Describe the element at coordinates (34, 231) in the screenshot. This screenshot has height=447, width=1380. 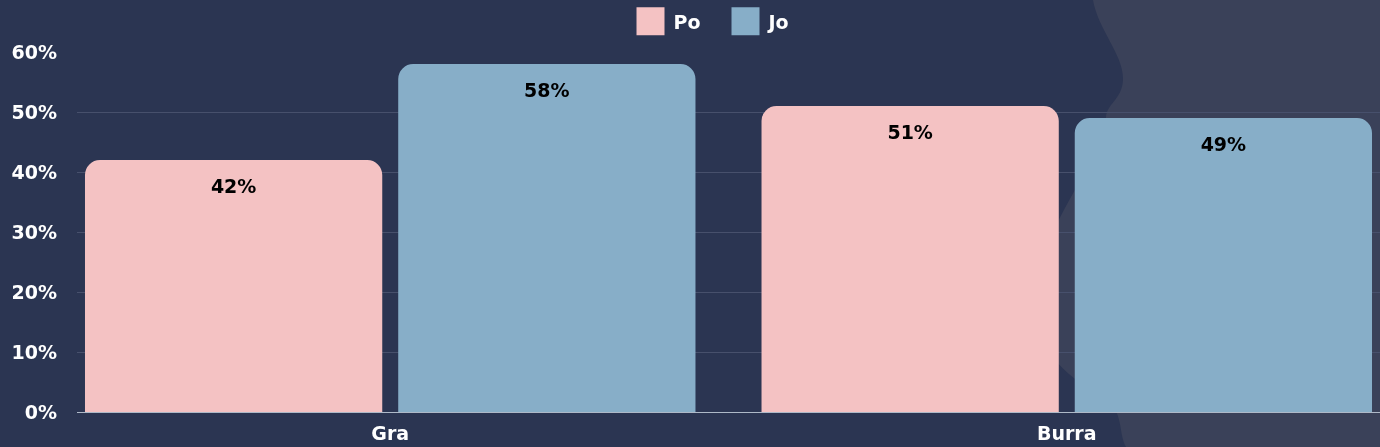
I see `y-tick-label: 30%` at that location.